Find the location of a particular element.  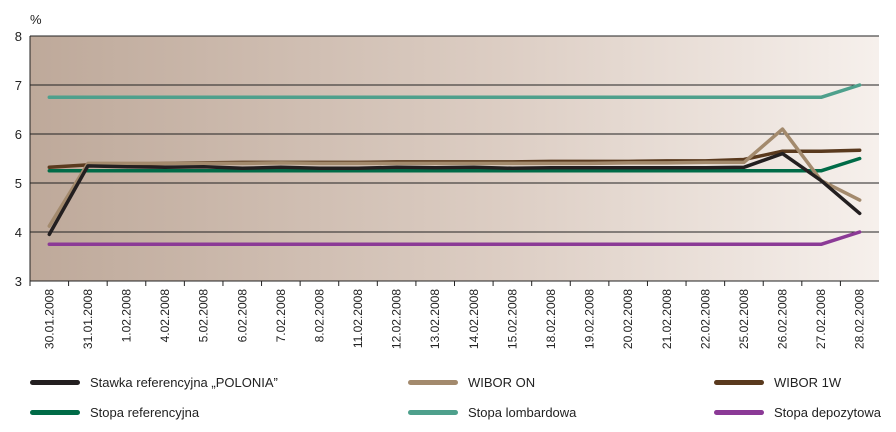

x-tick-label: 31.01.2008 is located at coordinates (88, 319).